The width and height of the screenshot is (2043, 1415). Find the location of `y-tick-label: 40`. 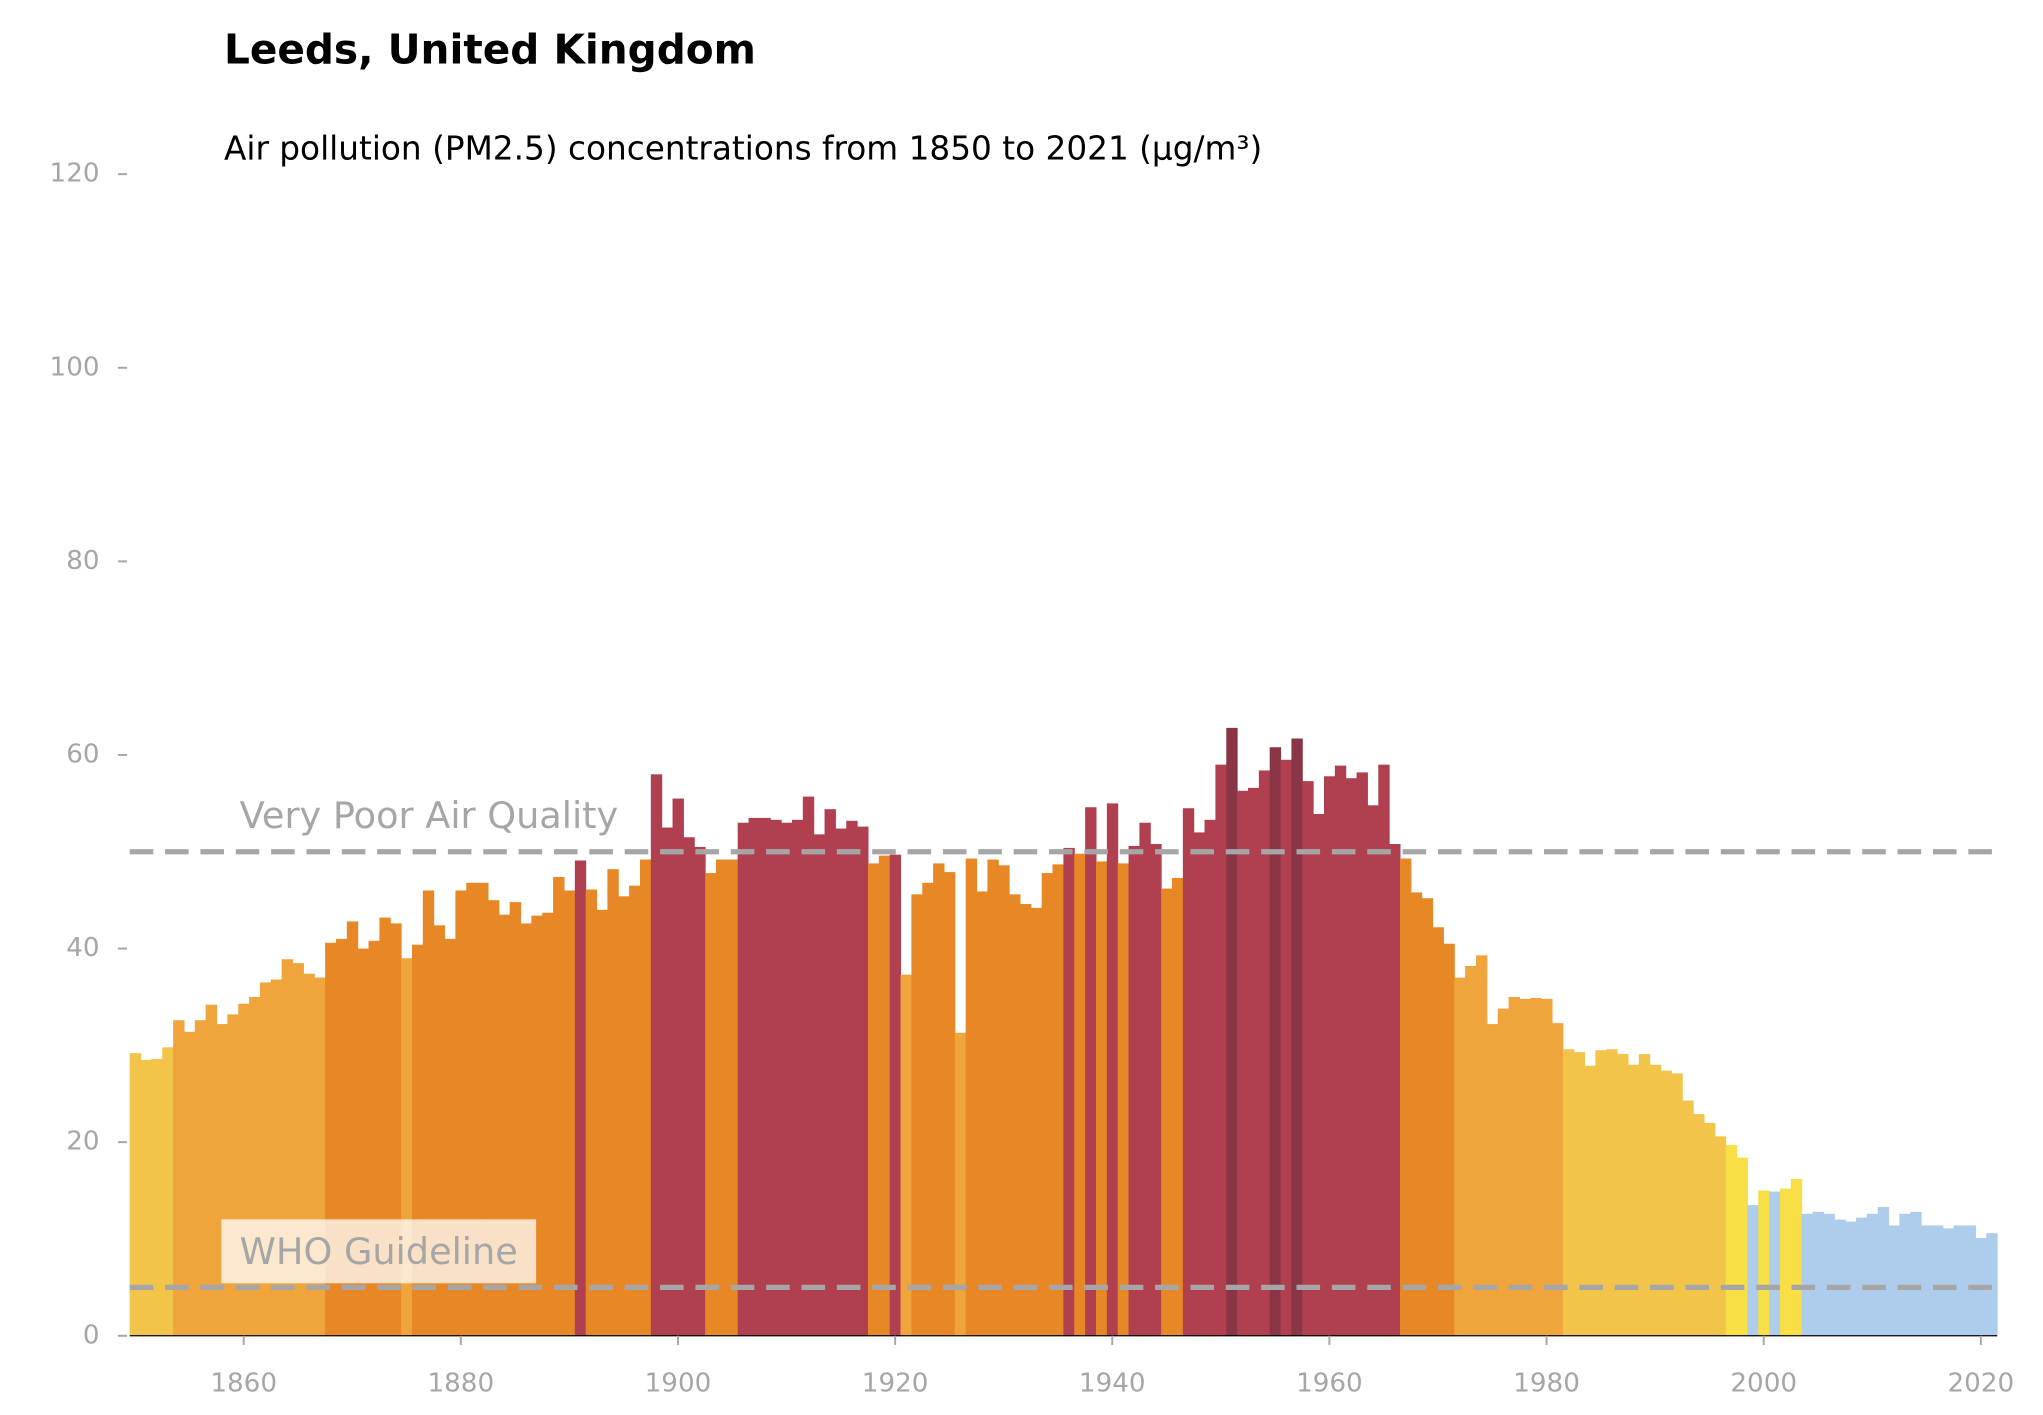

y-tick-label: 40 is located at coordinates (82, 948).